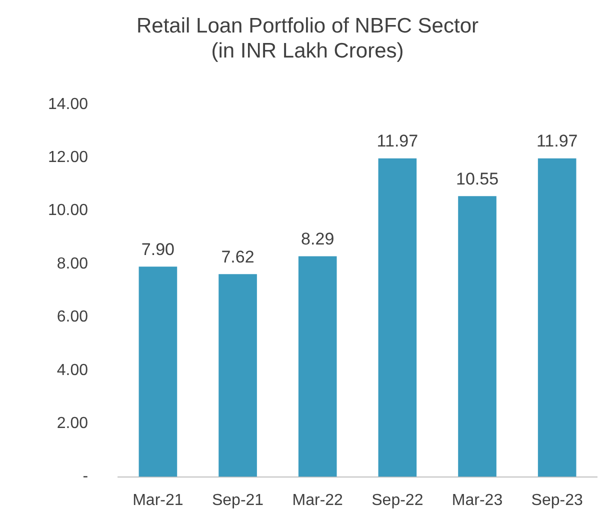 The height and width of the screenshot is (532, 615). Describe the element at coordinates (557, 500) in the screenshot. I see `x-tick-label: Sep-23` at that location.